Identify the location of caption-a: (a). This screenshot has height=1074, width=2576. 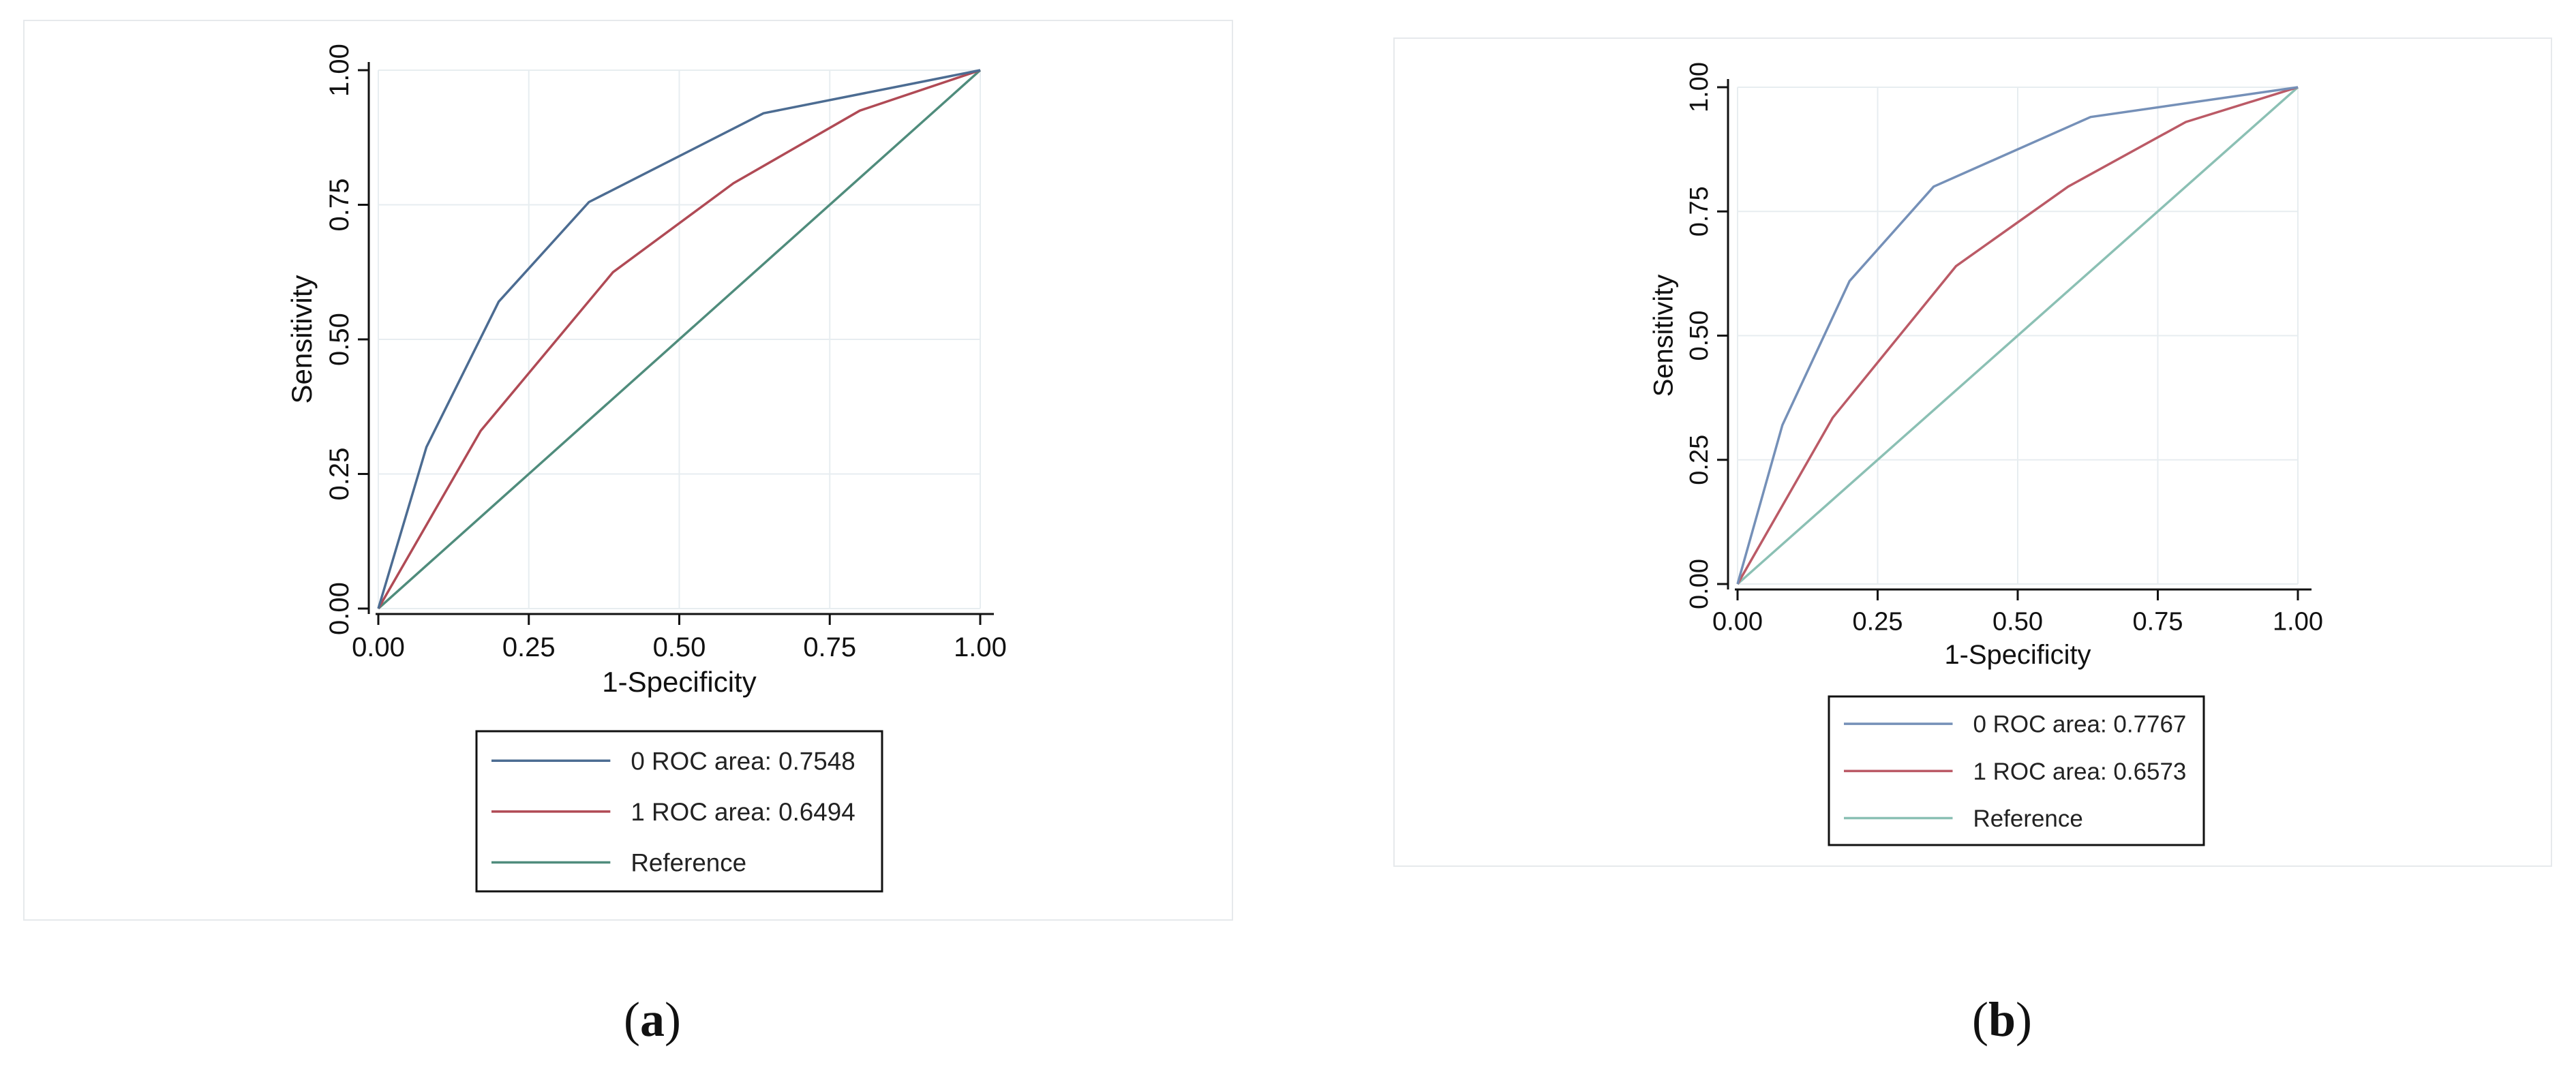
(653, 1019).